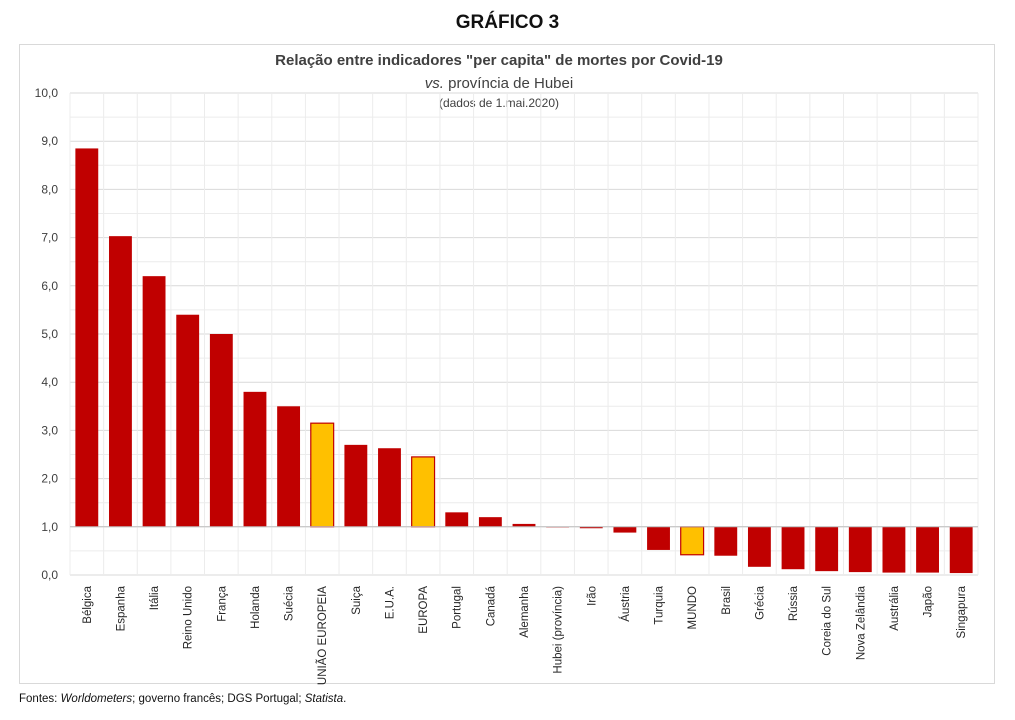 The width and height of the screenshot is (1015, 720). I want to click on x-tick-label: Nova Zelândia, so click(861, 622).